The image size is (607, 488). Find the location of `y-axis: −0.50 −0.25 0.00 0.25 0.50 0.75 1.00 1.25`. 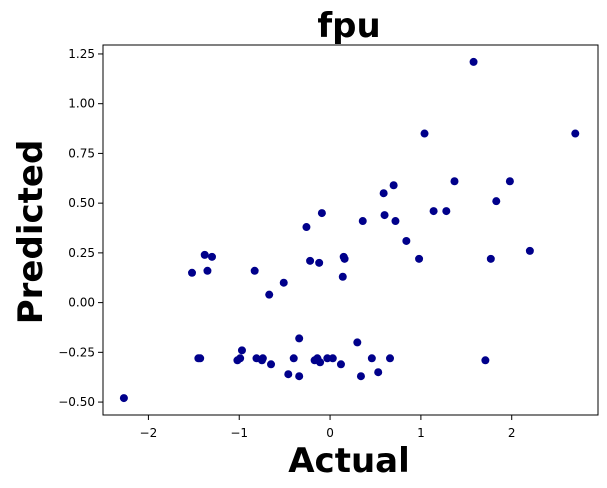

y-axis: −0.50 −0.25 0.00 0.25 0.50 0.75 1.00 1.25 is located at coordinates (80, 228).